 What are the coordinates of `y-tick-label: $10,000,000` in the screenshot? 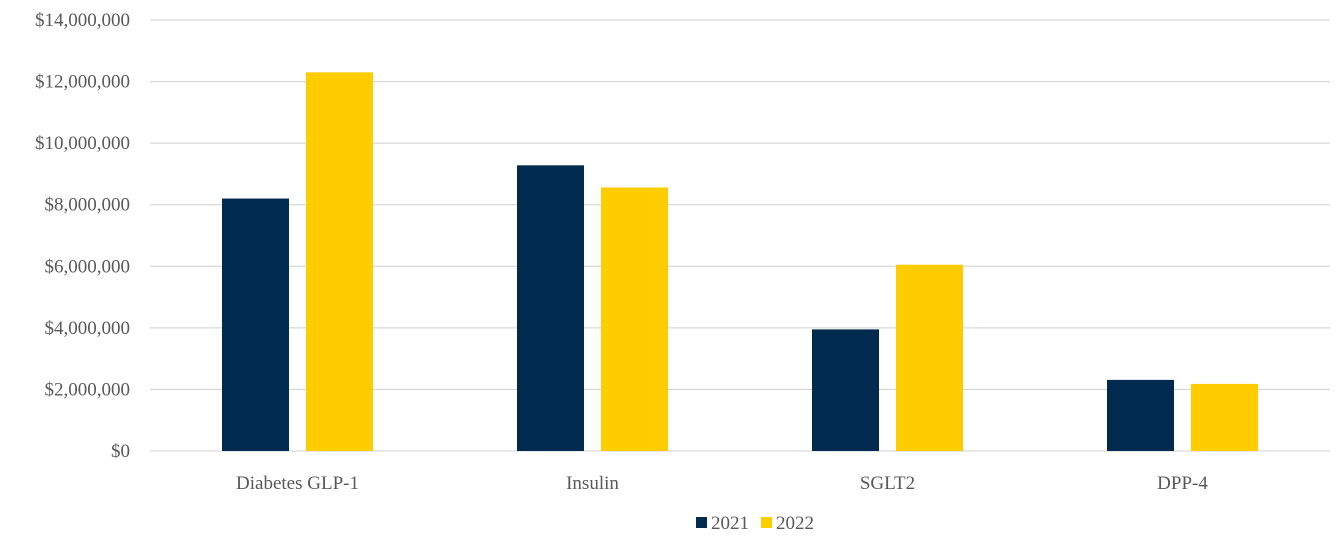 It's located at (82, 143).